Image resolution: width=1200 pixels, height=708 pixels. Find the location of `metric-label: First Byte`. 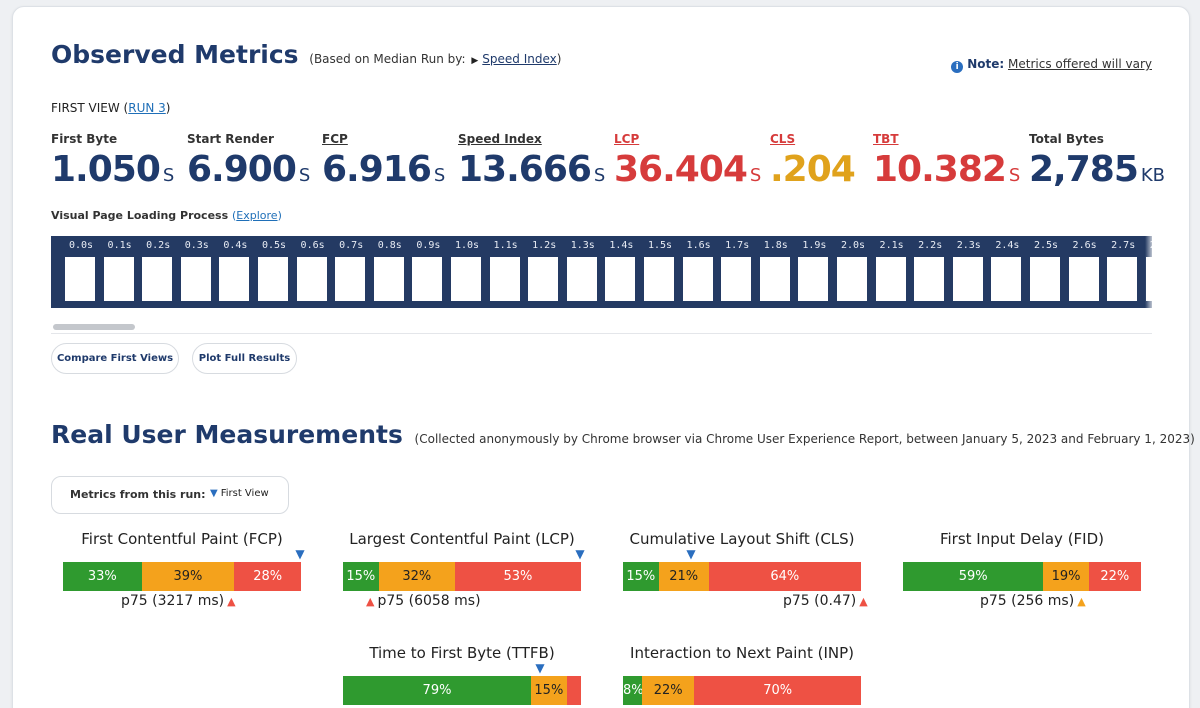

metric-label: First Byte is located at coordinates (84, 139).